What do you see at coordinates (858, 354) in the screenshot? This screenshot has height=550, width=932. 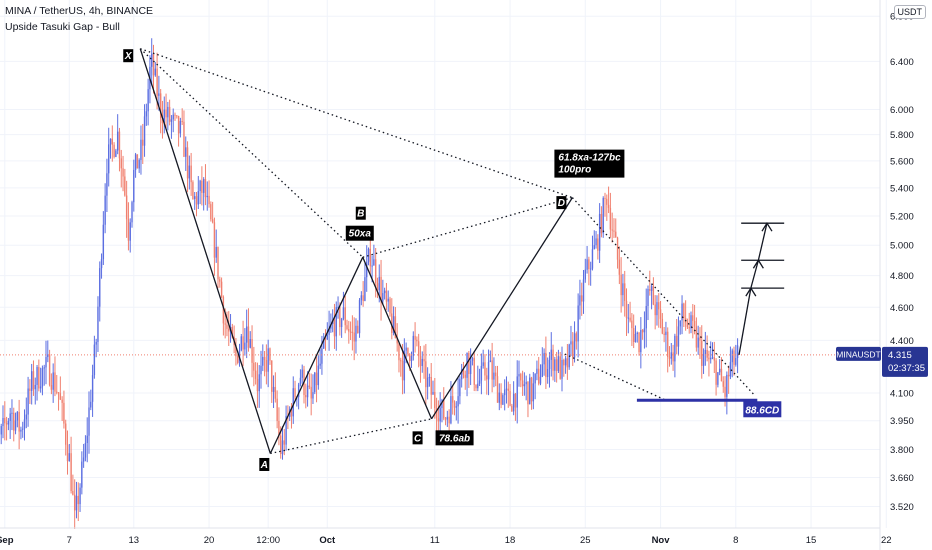 I see `symbol-tag-text: MINAUSDT` at bounding box center [858, 354].